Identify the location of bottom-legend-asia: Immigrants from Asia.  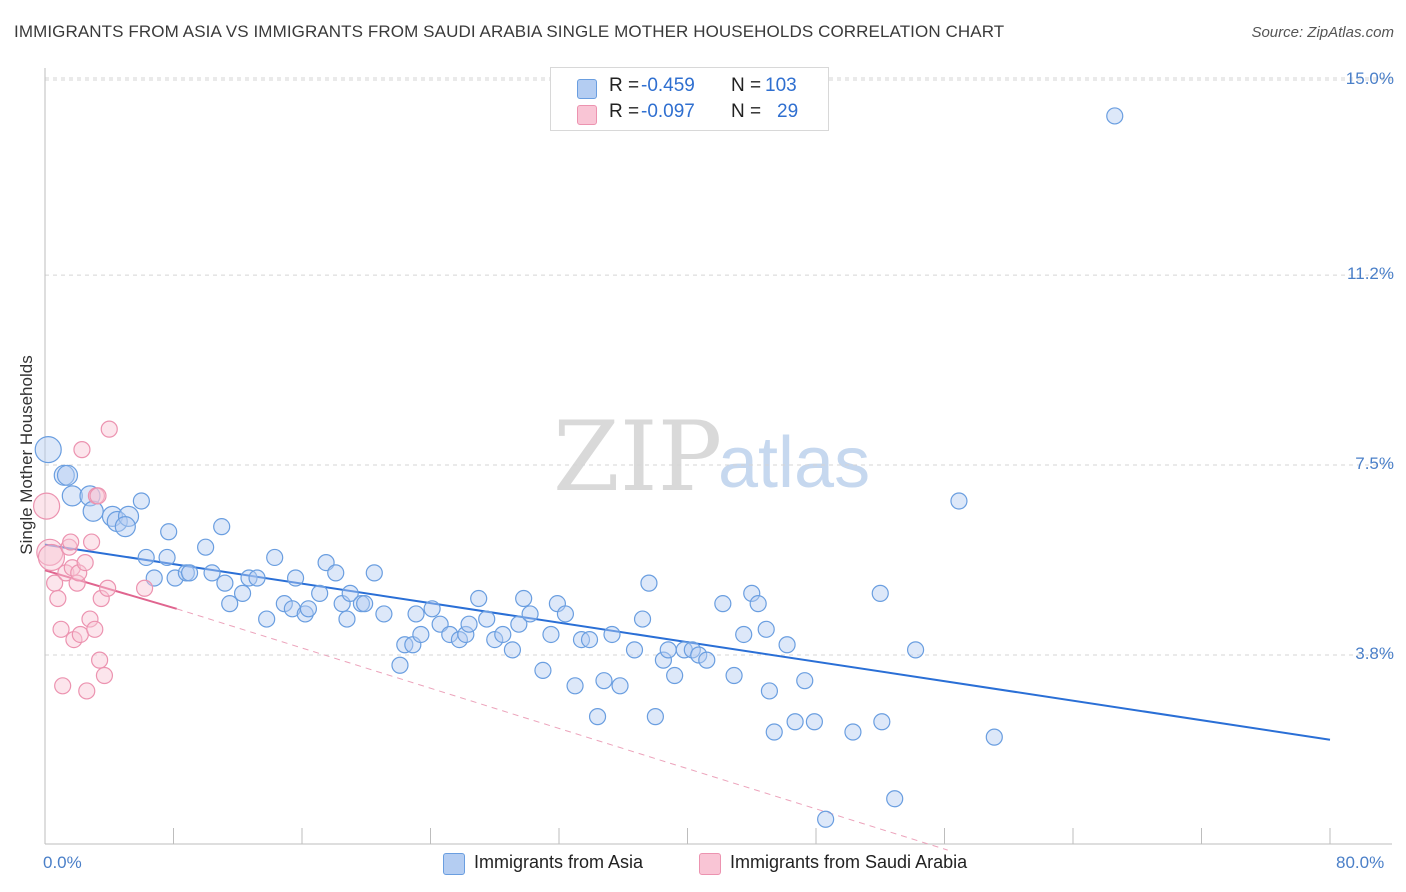
(559, 862).